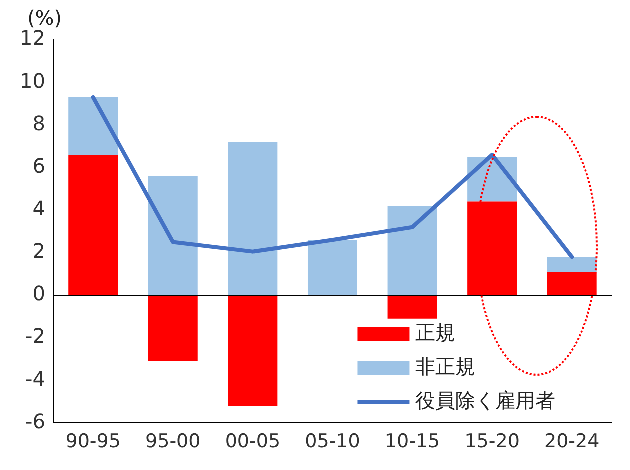 This screenshot has width=630, height=470. What do you see at coordinates (39, 208) in the screenshot?
I see `y-tick-label: 4` at bounding box center [39, 208].